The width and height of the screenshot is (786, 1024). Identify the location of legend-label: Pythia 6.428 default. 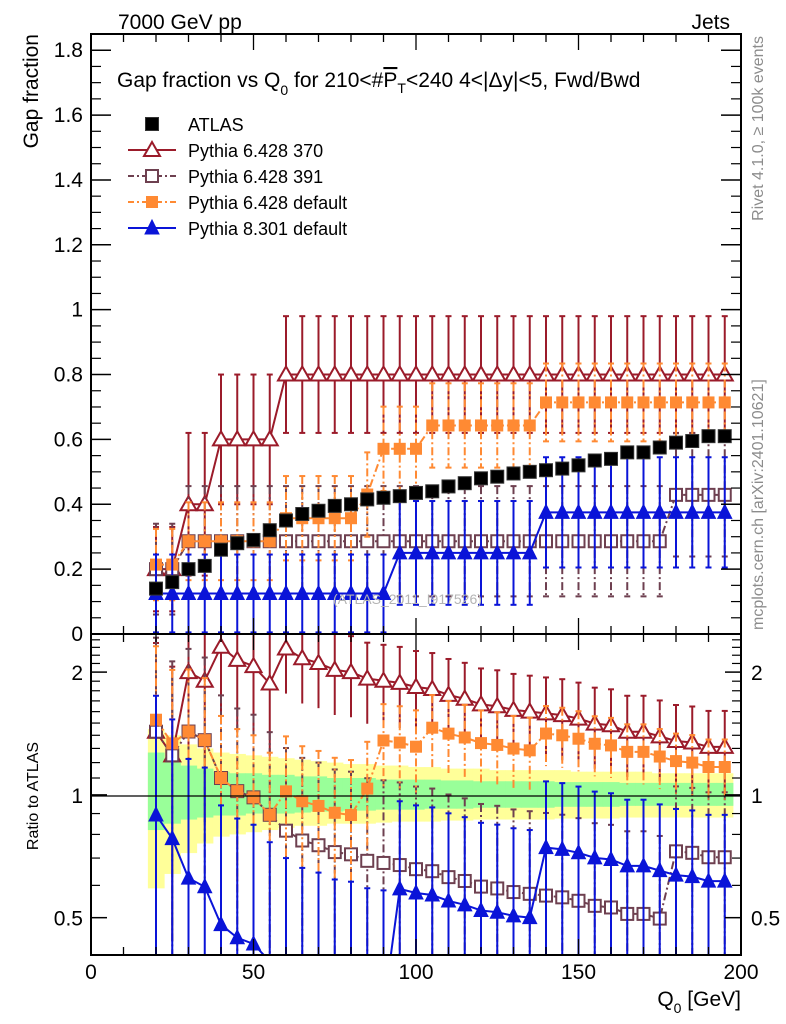
(267, 203).